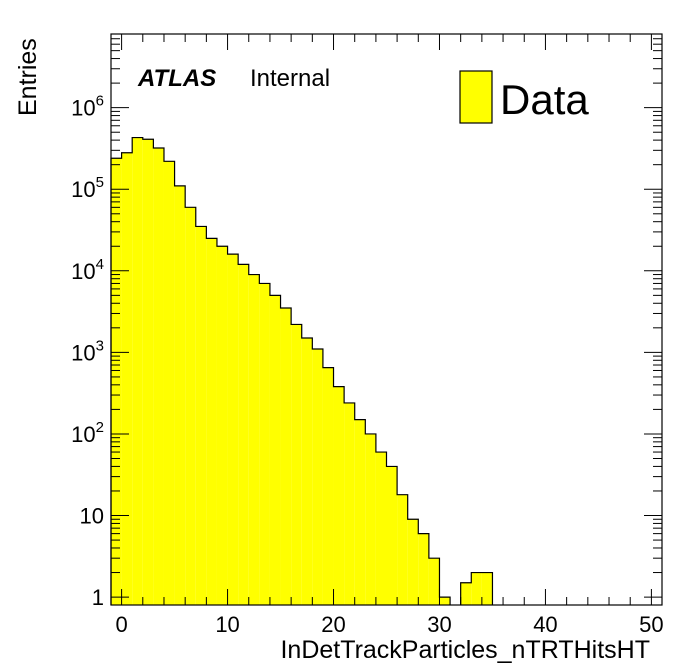  What do you see at coordinates (28, 77) in the screenshot?
I see `y-axis-title: Entries` at bounding box center [28, 77].